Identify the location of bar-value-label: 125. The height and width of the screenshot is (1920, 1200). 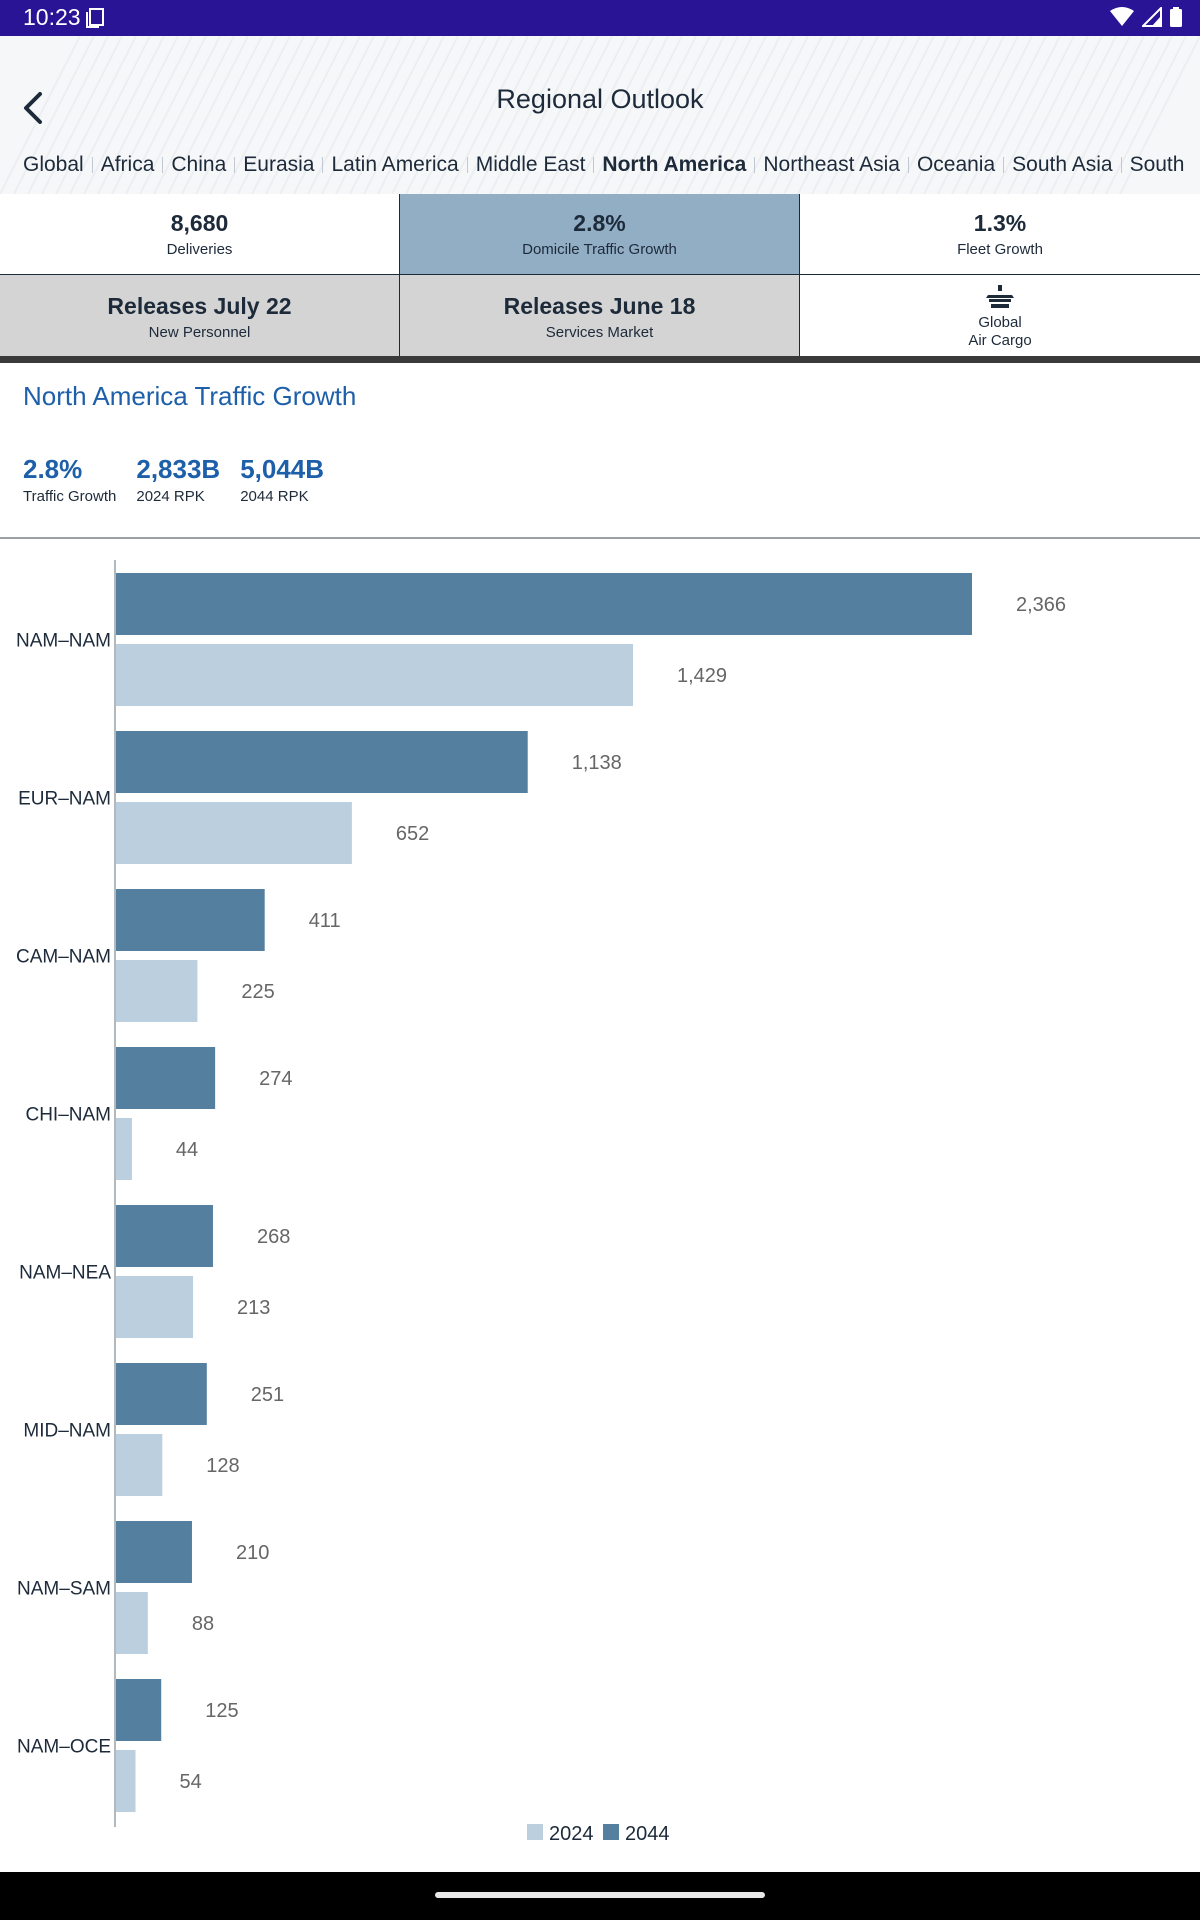
(221, 1711).